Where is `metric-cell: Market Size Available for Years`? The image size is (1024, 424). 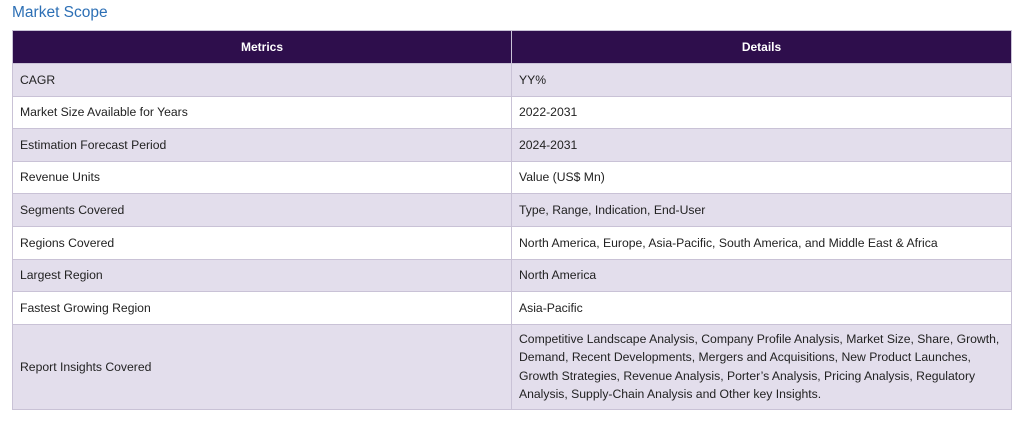
metric-cell: Market Size Available for Years is located at coordinates (262, 112).